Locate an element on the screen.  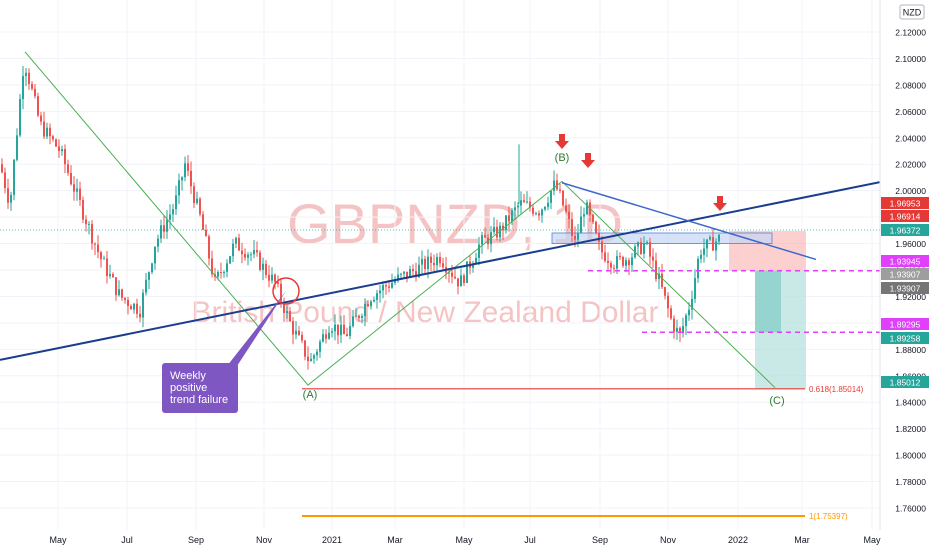
y-tick-label: 2.00000 is located at coordinates (910, 191).